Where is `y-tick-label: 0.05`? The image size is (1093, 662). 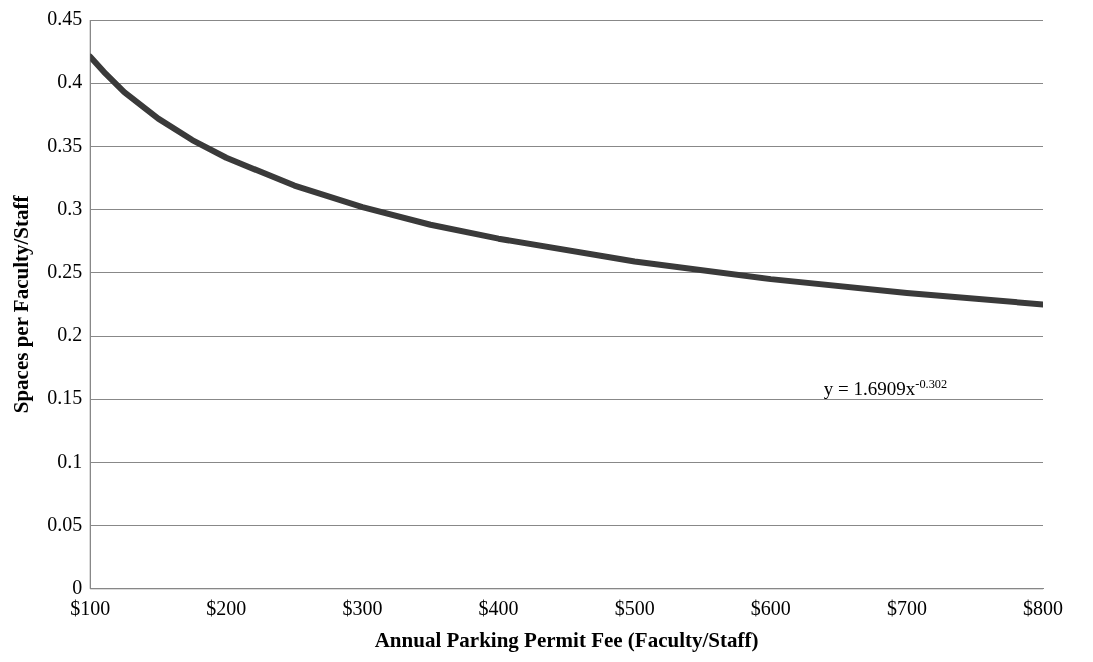 y-tick-label: 0.05 is located at coordinates (65, 523).